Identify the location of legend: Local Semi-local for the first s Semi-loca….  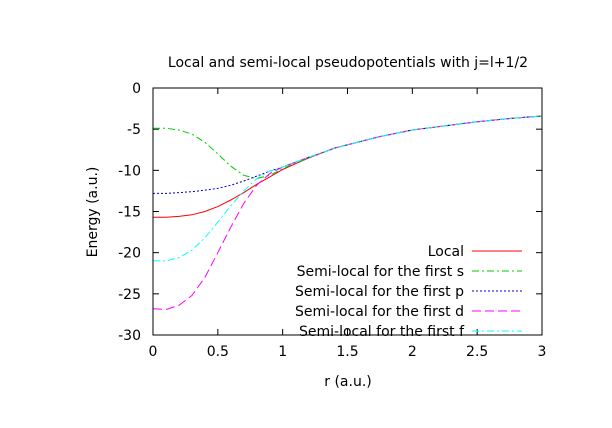
(408, 292).